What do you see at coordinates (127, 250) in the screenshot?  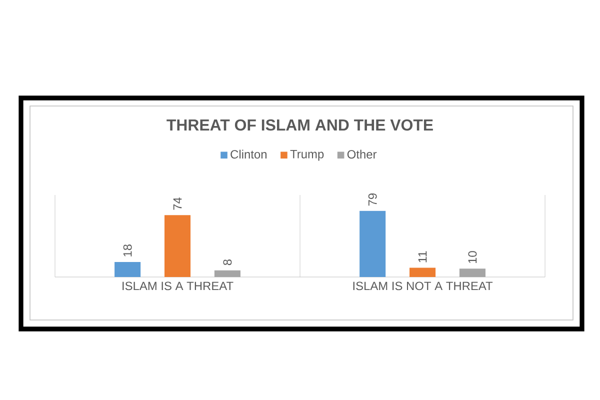 I see `data-label: 18` at bounding box center [127, 250].